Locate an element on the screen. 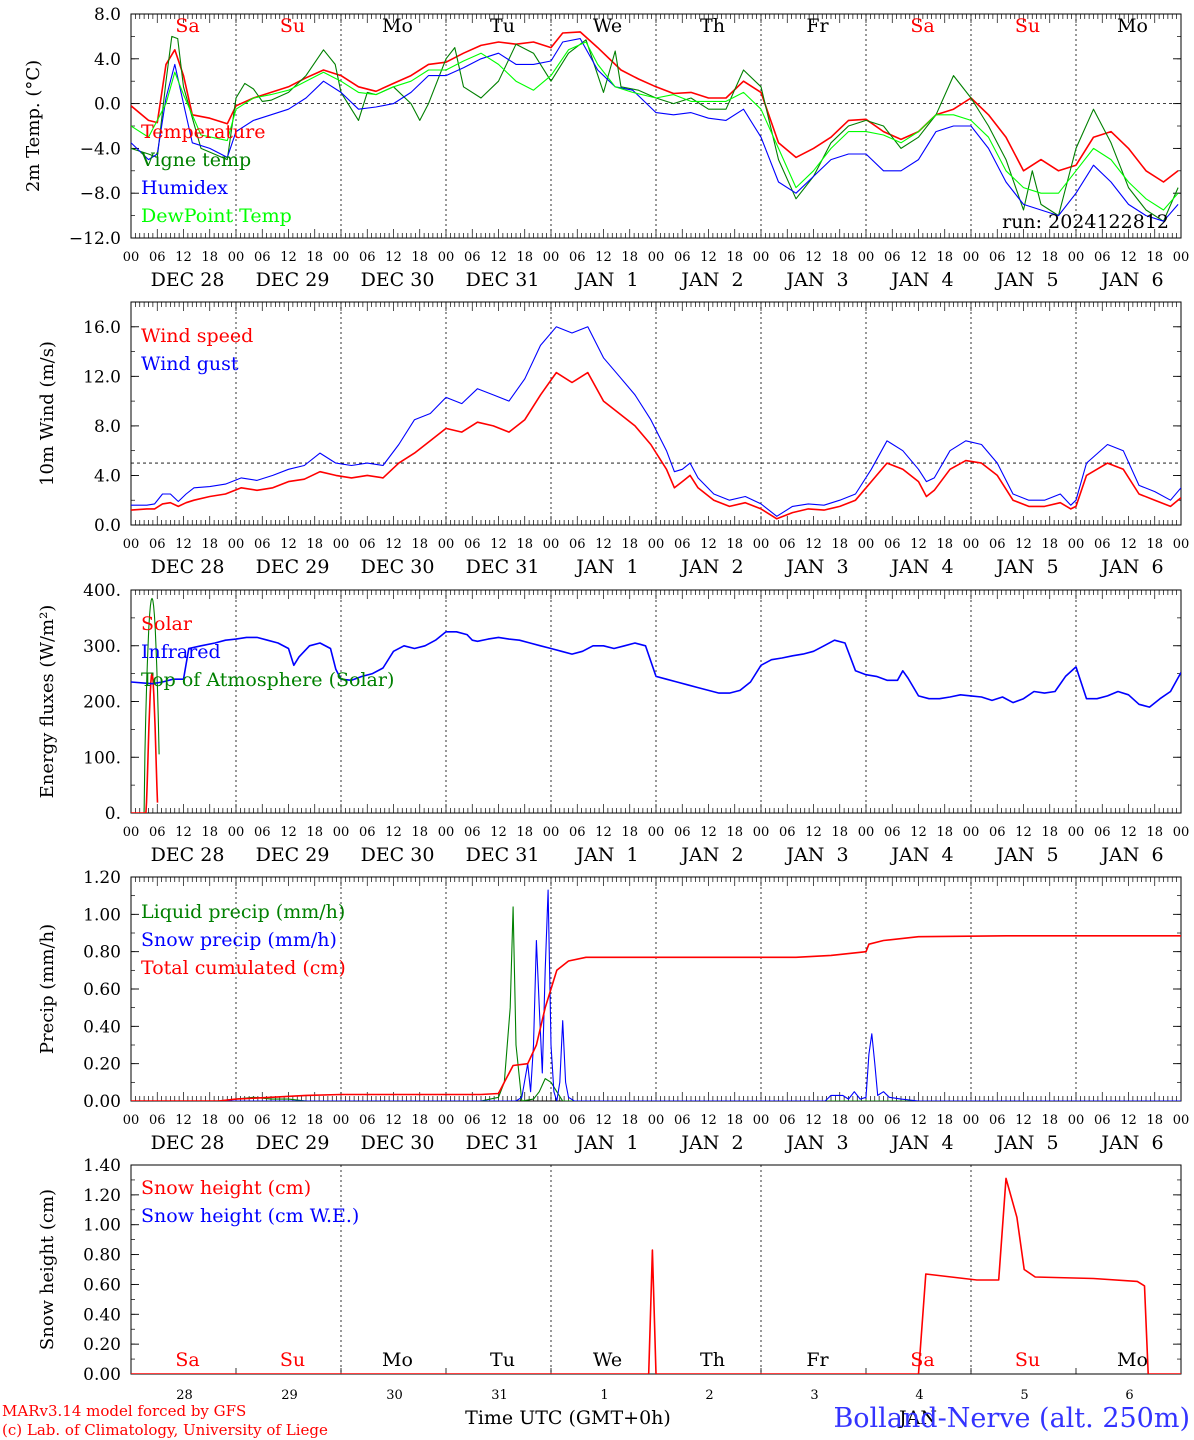 The height and width of the screenshot is (1440, 1194). y-tick-label: 1.00 is located at coordinates (102, 915).